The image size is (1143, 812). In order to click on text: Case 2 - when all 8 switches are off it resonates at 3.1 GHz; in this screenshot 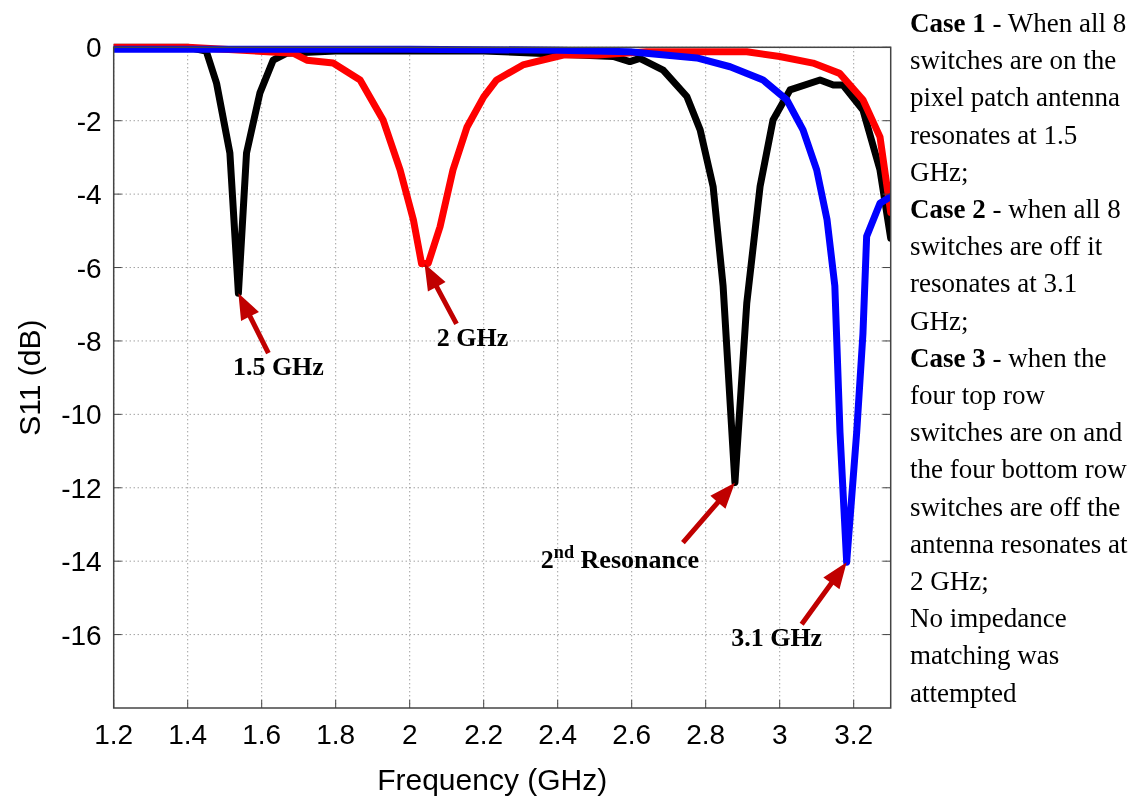, I will do `click(1015, 265)`.